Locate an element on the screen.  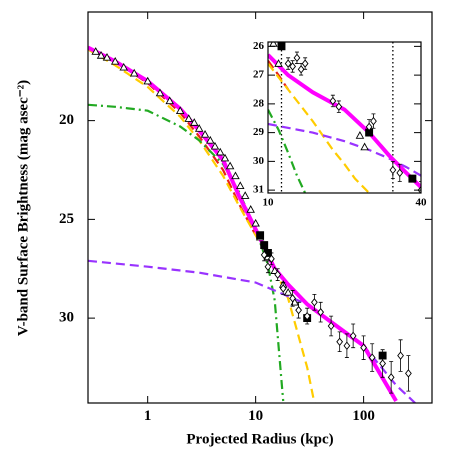
x-tick-label: 100 is located at coordinates (363, 416).